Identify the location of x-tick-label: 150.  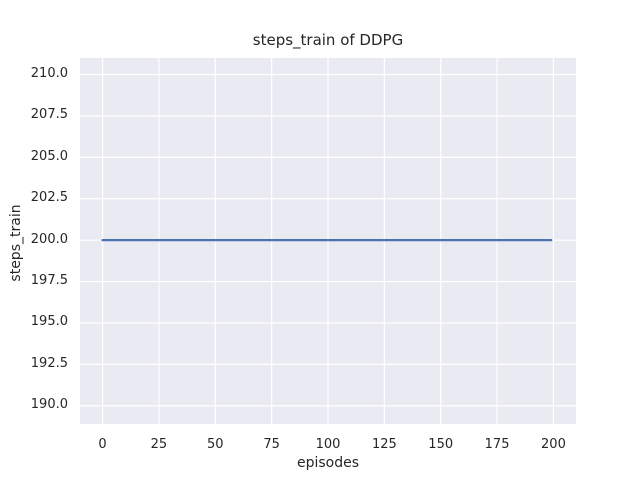
(441, 444).